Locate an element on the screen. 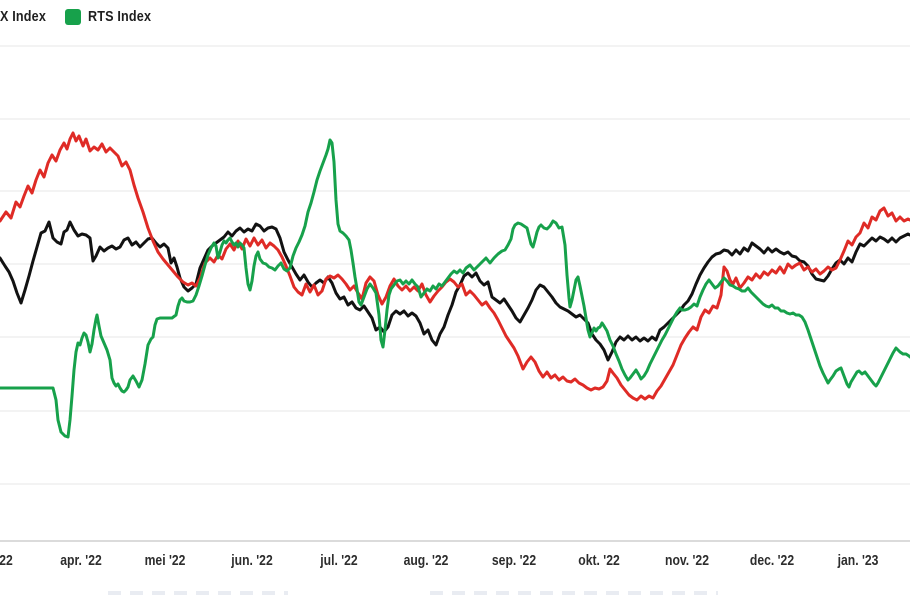 This screenshot has height=596, width=910. x-tick-label: okt. '22 is located at coordinates (599, 561).